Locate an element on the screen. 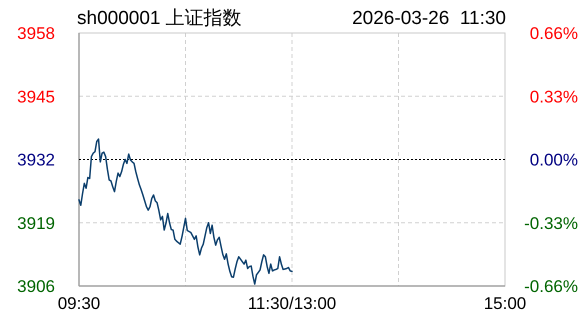  y-tick-label: 3945 is located at coordinates (36, 96).